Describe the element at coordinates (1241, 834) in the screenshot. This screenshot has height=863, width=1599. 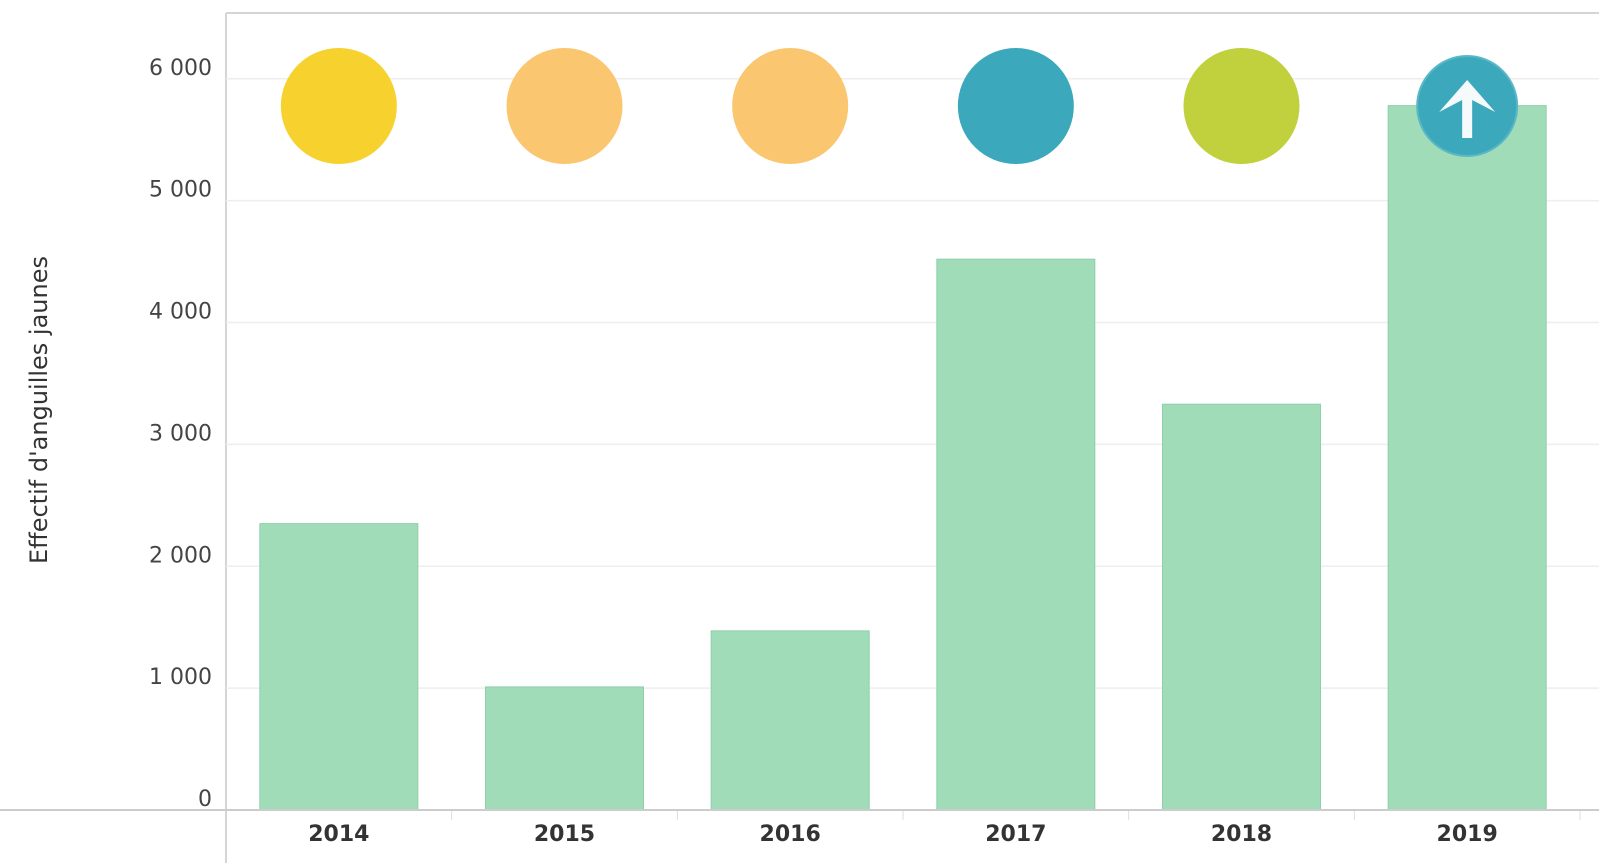
I see `x-tick-label: 2018` at that location.